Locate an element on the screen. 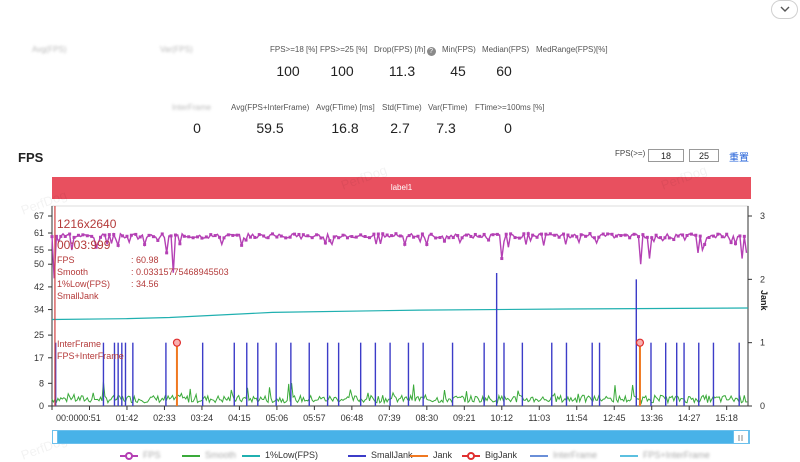  y-left-tick-label: 61 is located at coordinates (39, 233).